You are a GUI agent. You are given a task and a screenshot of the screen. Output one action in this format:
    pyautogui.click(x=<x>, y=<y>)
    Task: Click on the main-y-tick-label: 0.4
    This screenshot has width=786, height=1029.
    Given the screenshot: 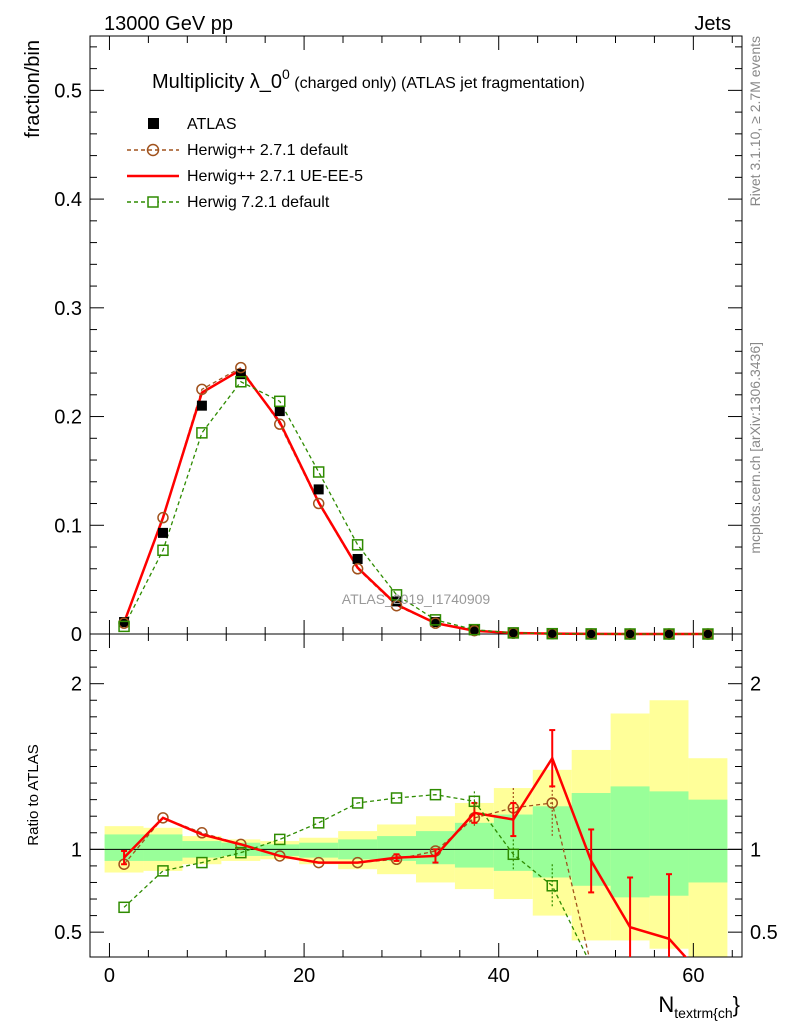 What is the action you would take?
    pyautogui.click(x=68, y=200)
    